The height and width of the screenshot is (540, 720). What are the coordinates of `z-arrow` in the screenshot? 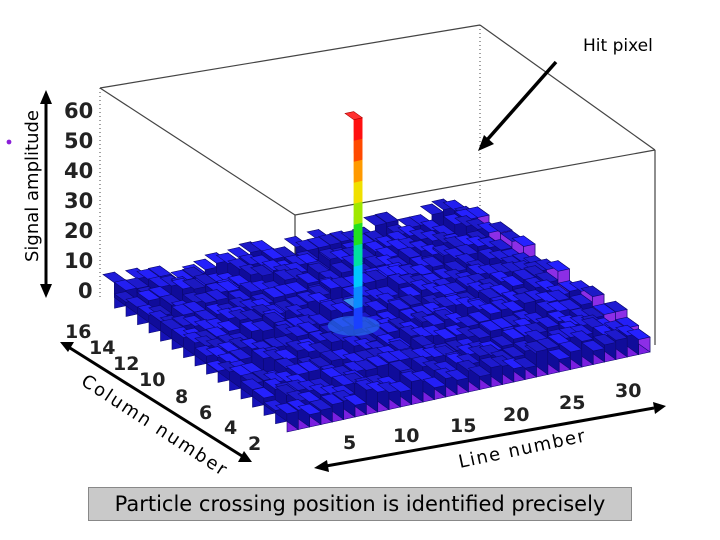 It's located at (46, 194).